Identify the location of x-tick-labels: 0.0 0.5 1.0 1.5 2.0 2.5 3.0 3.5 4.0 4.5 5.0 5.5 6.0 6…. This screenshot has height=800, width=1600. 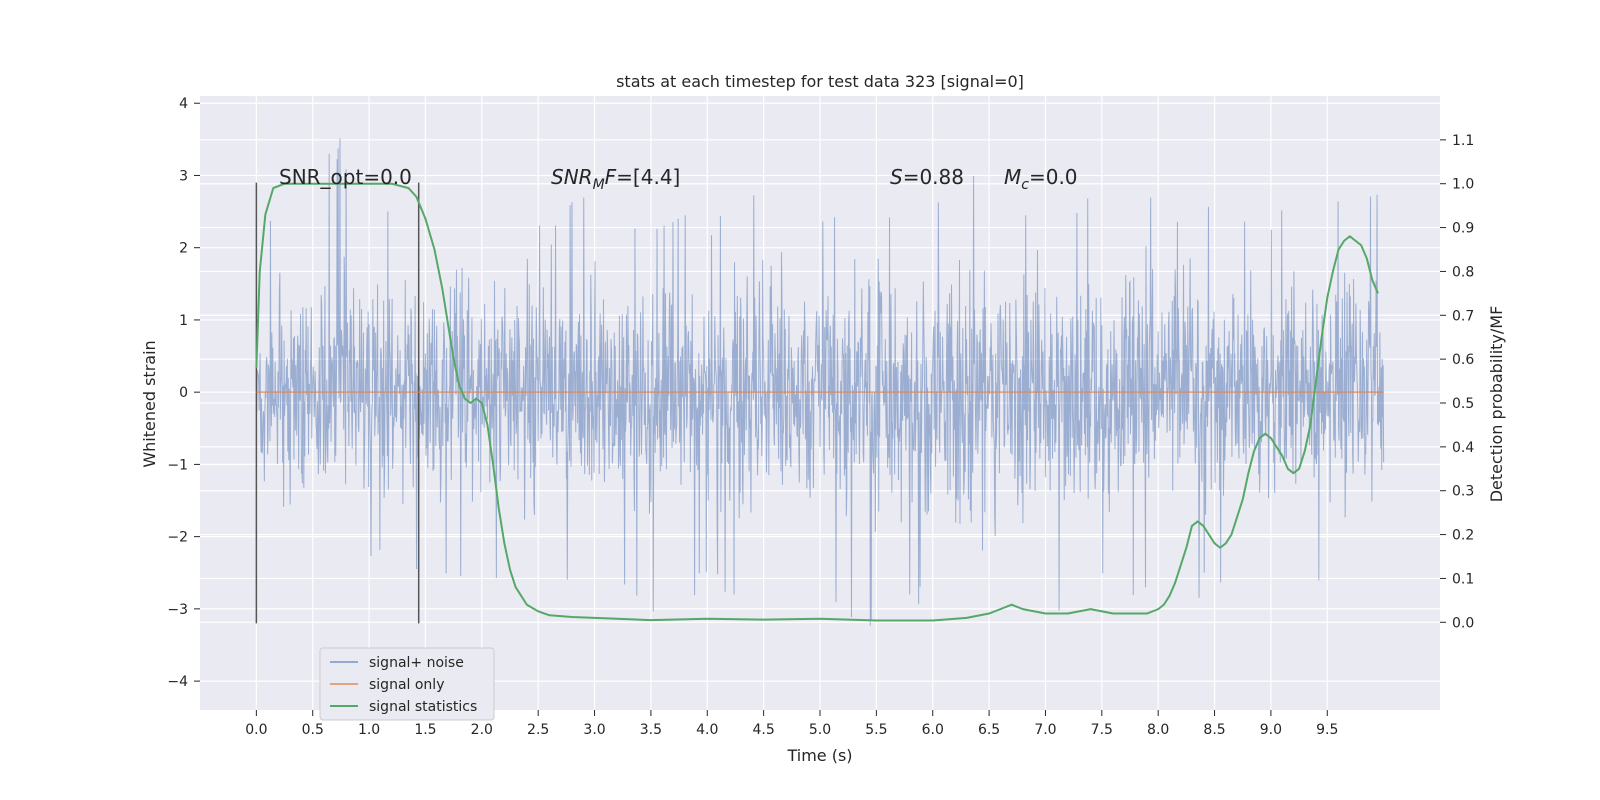
(791, 724).